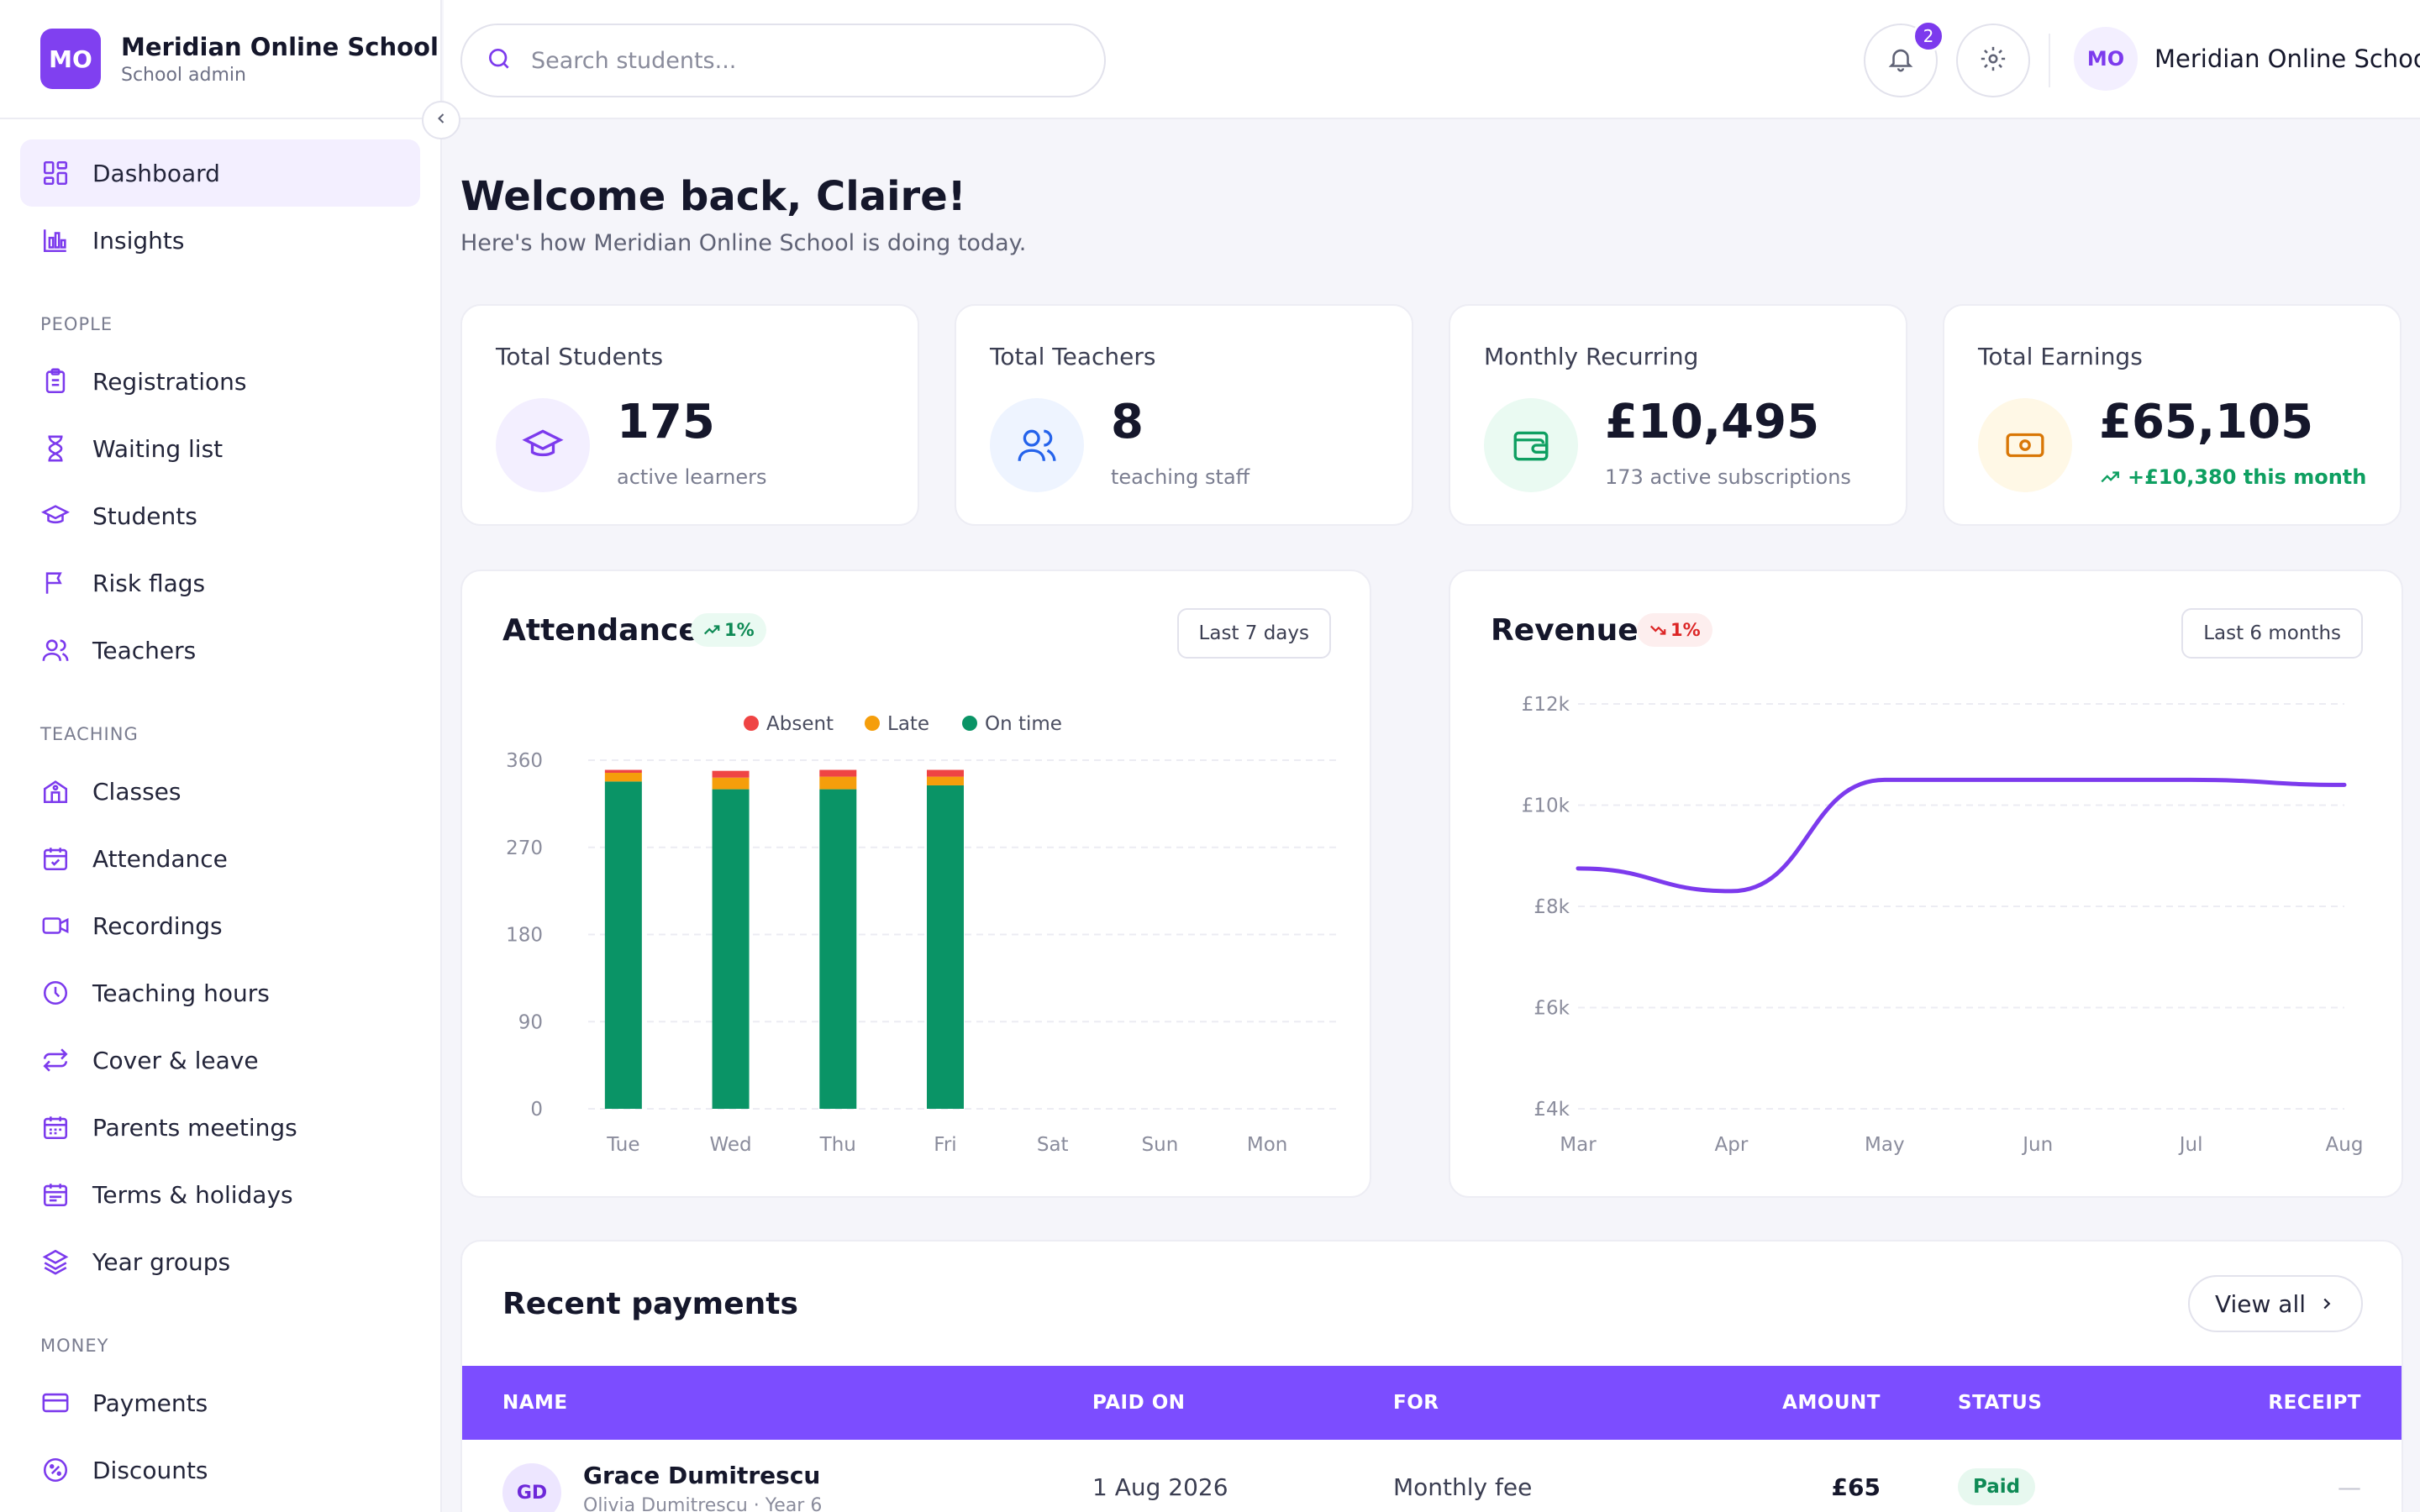  What do you see at coordinates (2025, 445) in the screenshot?
I see `cash-icon` at bounding box center [2025, 445].